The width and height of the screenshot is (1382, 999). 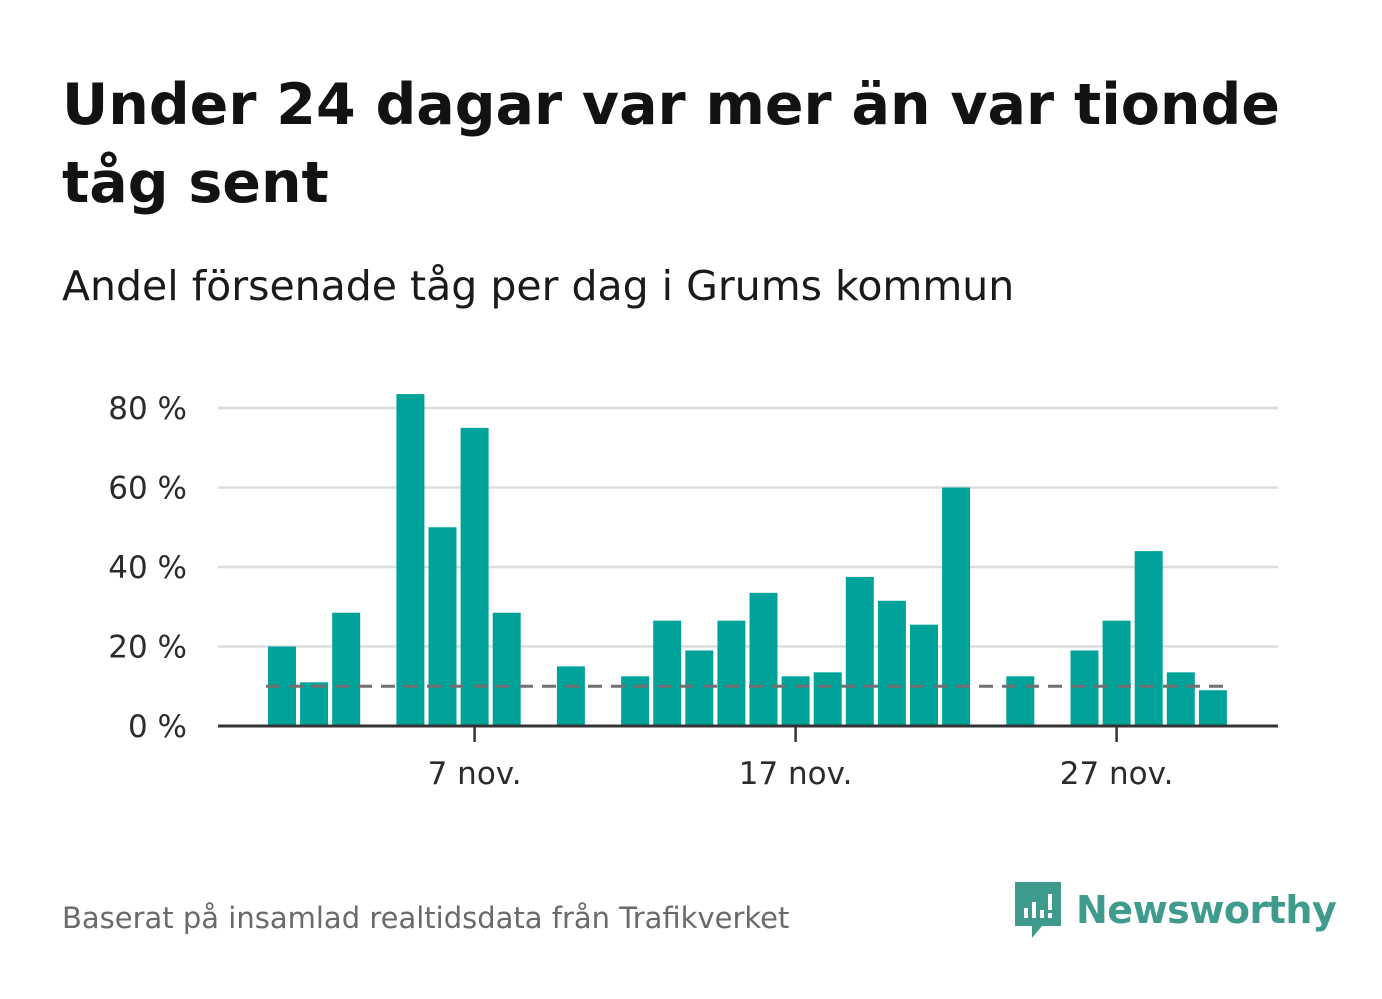 I want to click on x-tick-label: 27 nov., so click(x=1117, y=774).